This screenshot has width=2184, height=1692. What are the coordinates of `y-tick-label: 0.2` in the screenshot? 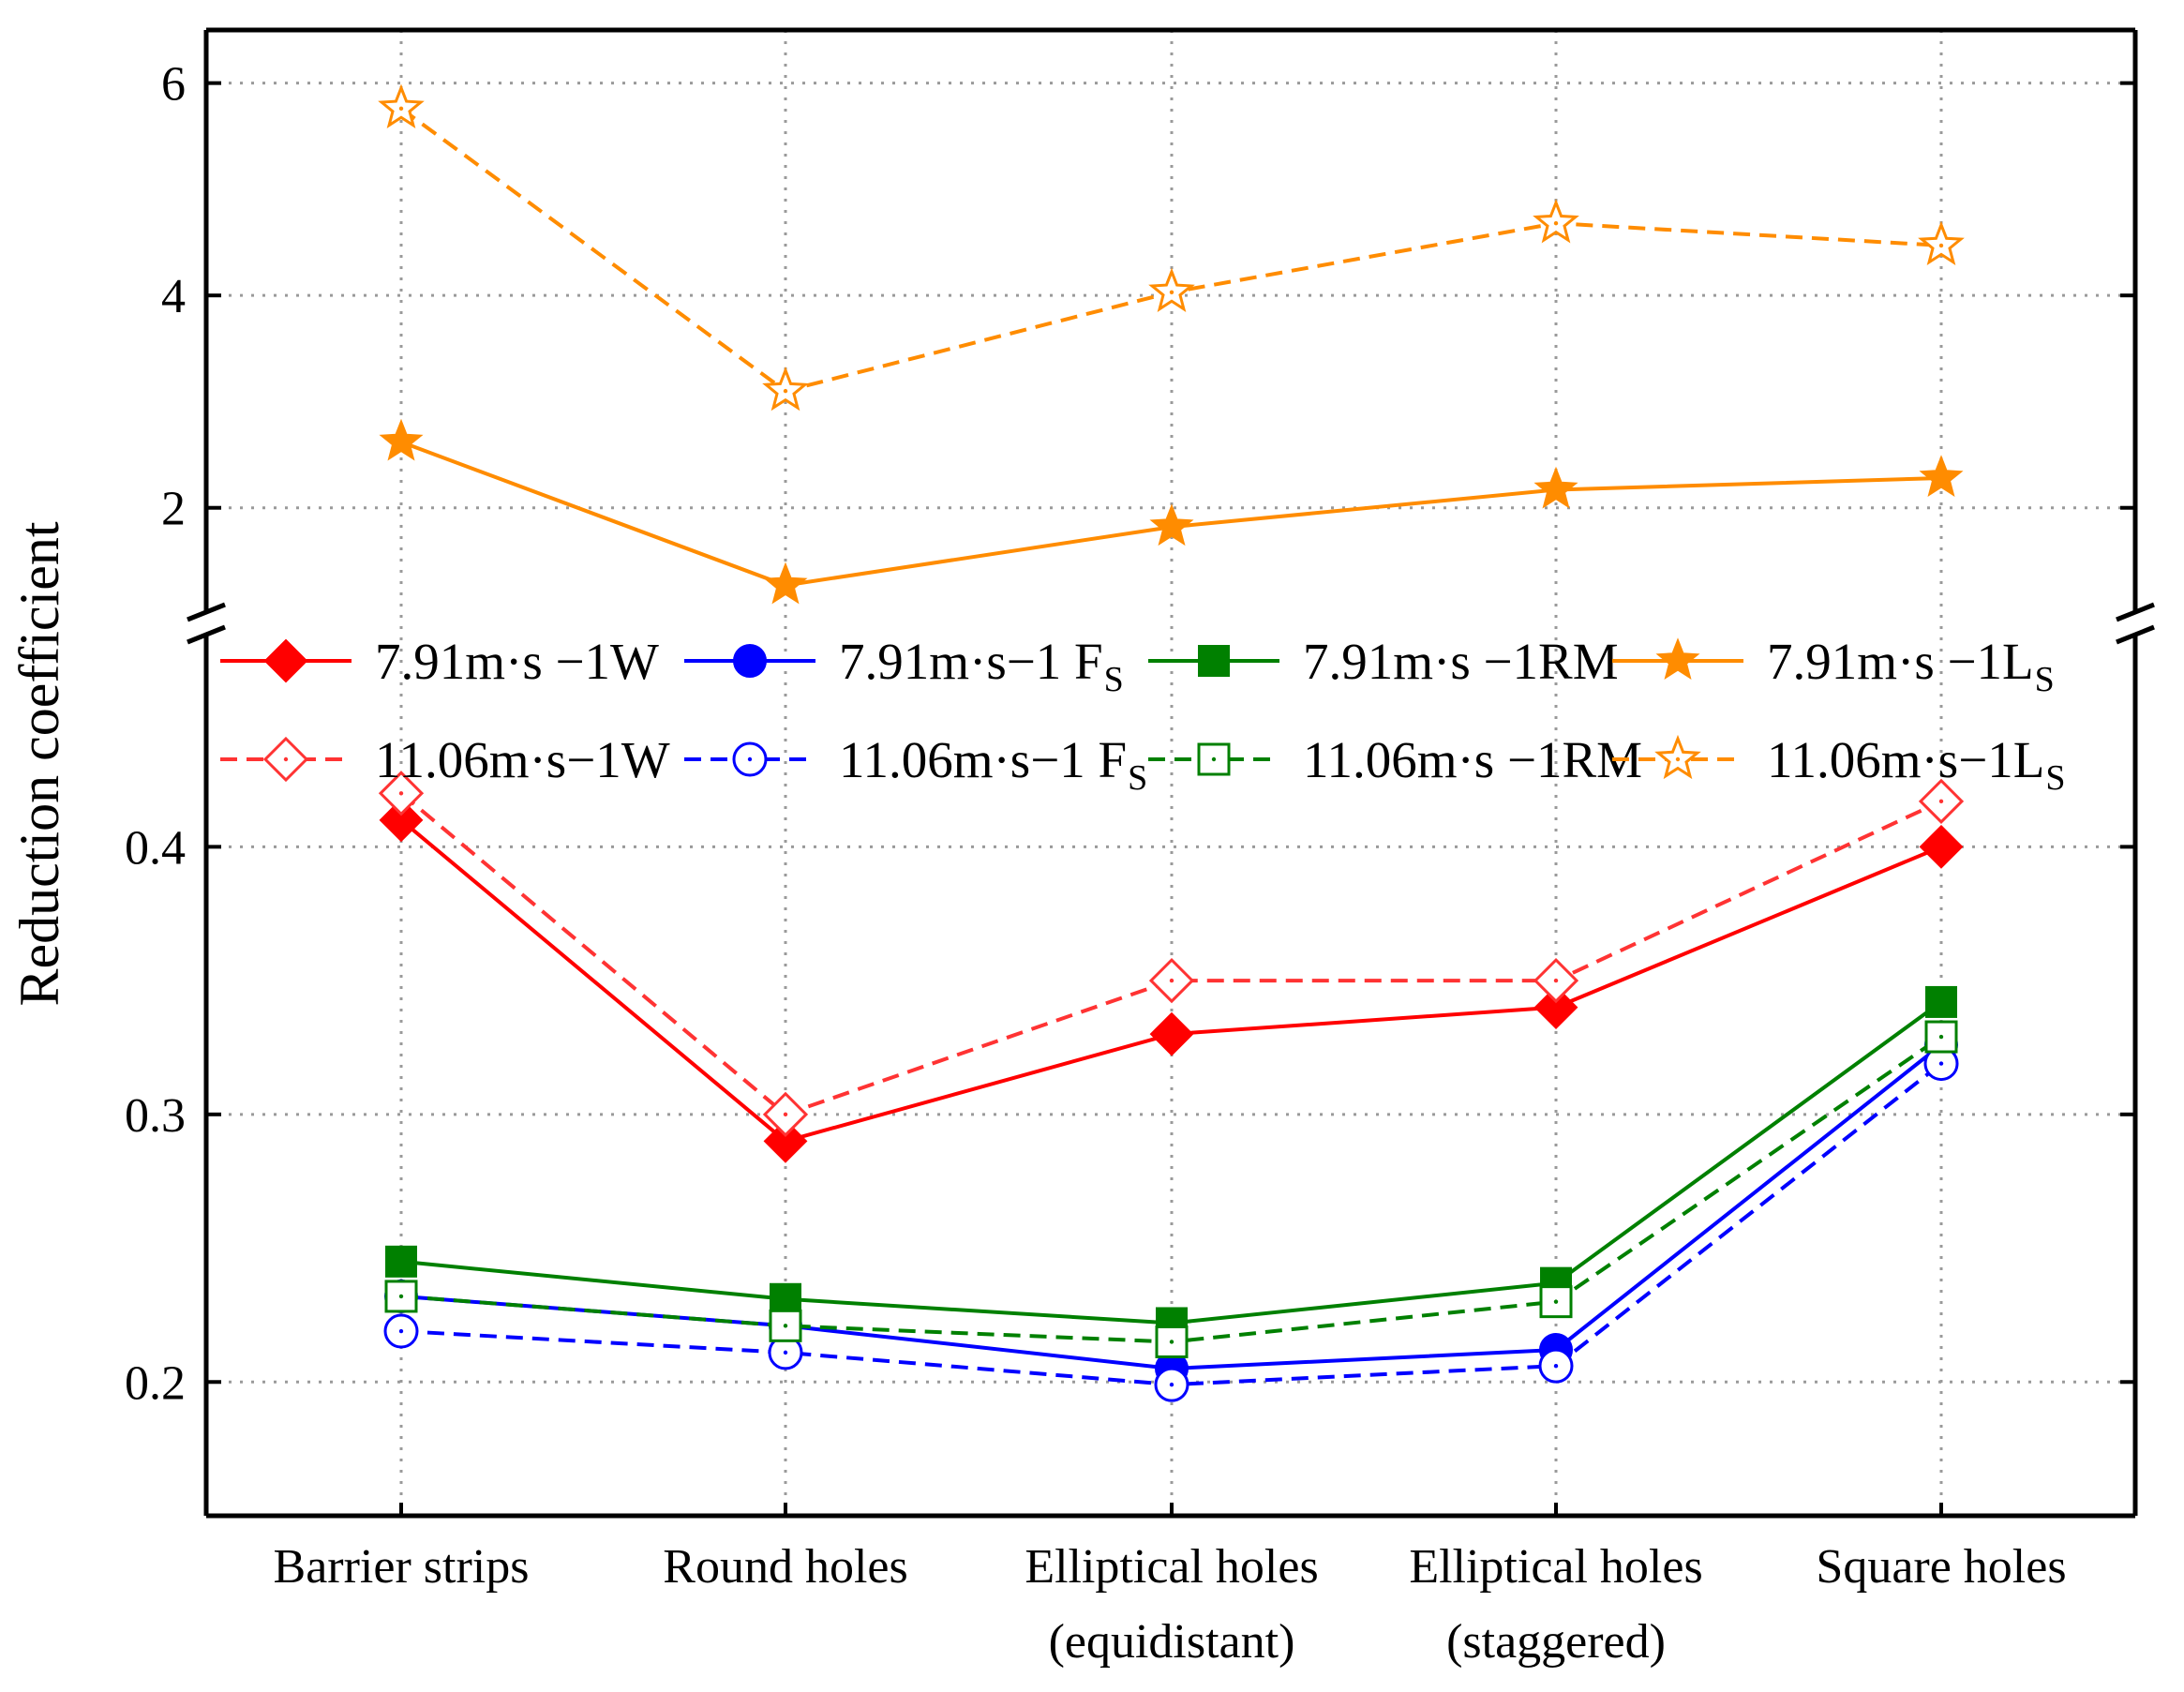 It's located at (155, 1383).